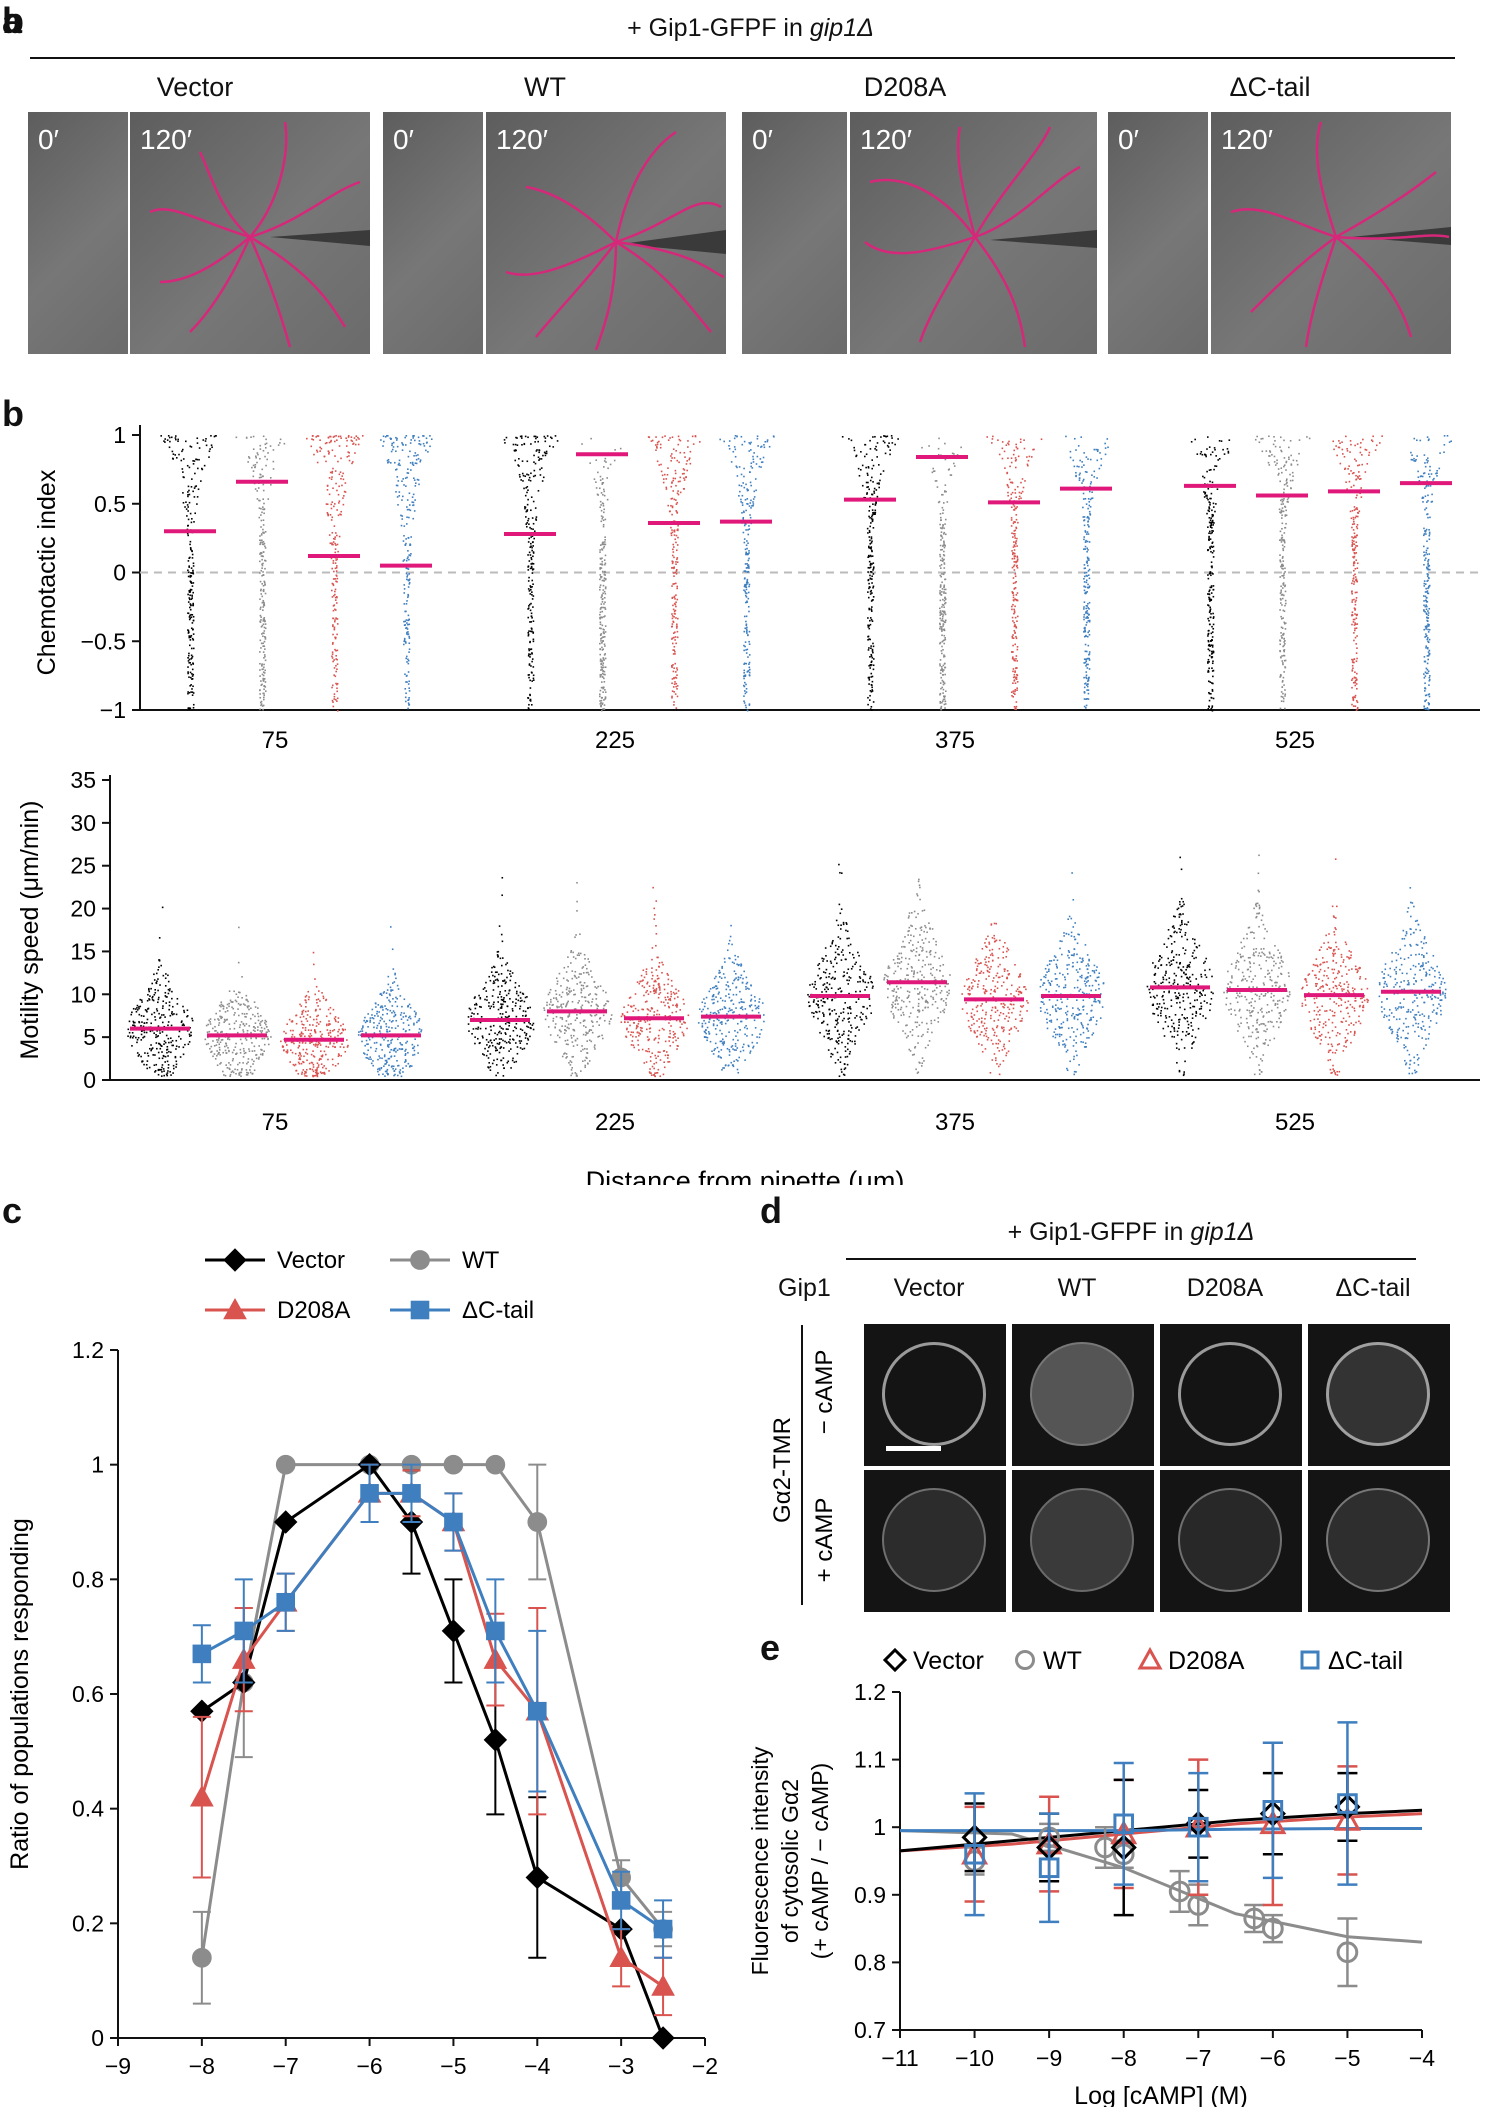 The image size is (1501, 2107). Describe the element at coordinates (286, 2066) in the screenshot. I see `x-tick-label: −7` at that location.